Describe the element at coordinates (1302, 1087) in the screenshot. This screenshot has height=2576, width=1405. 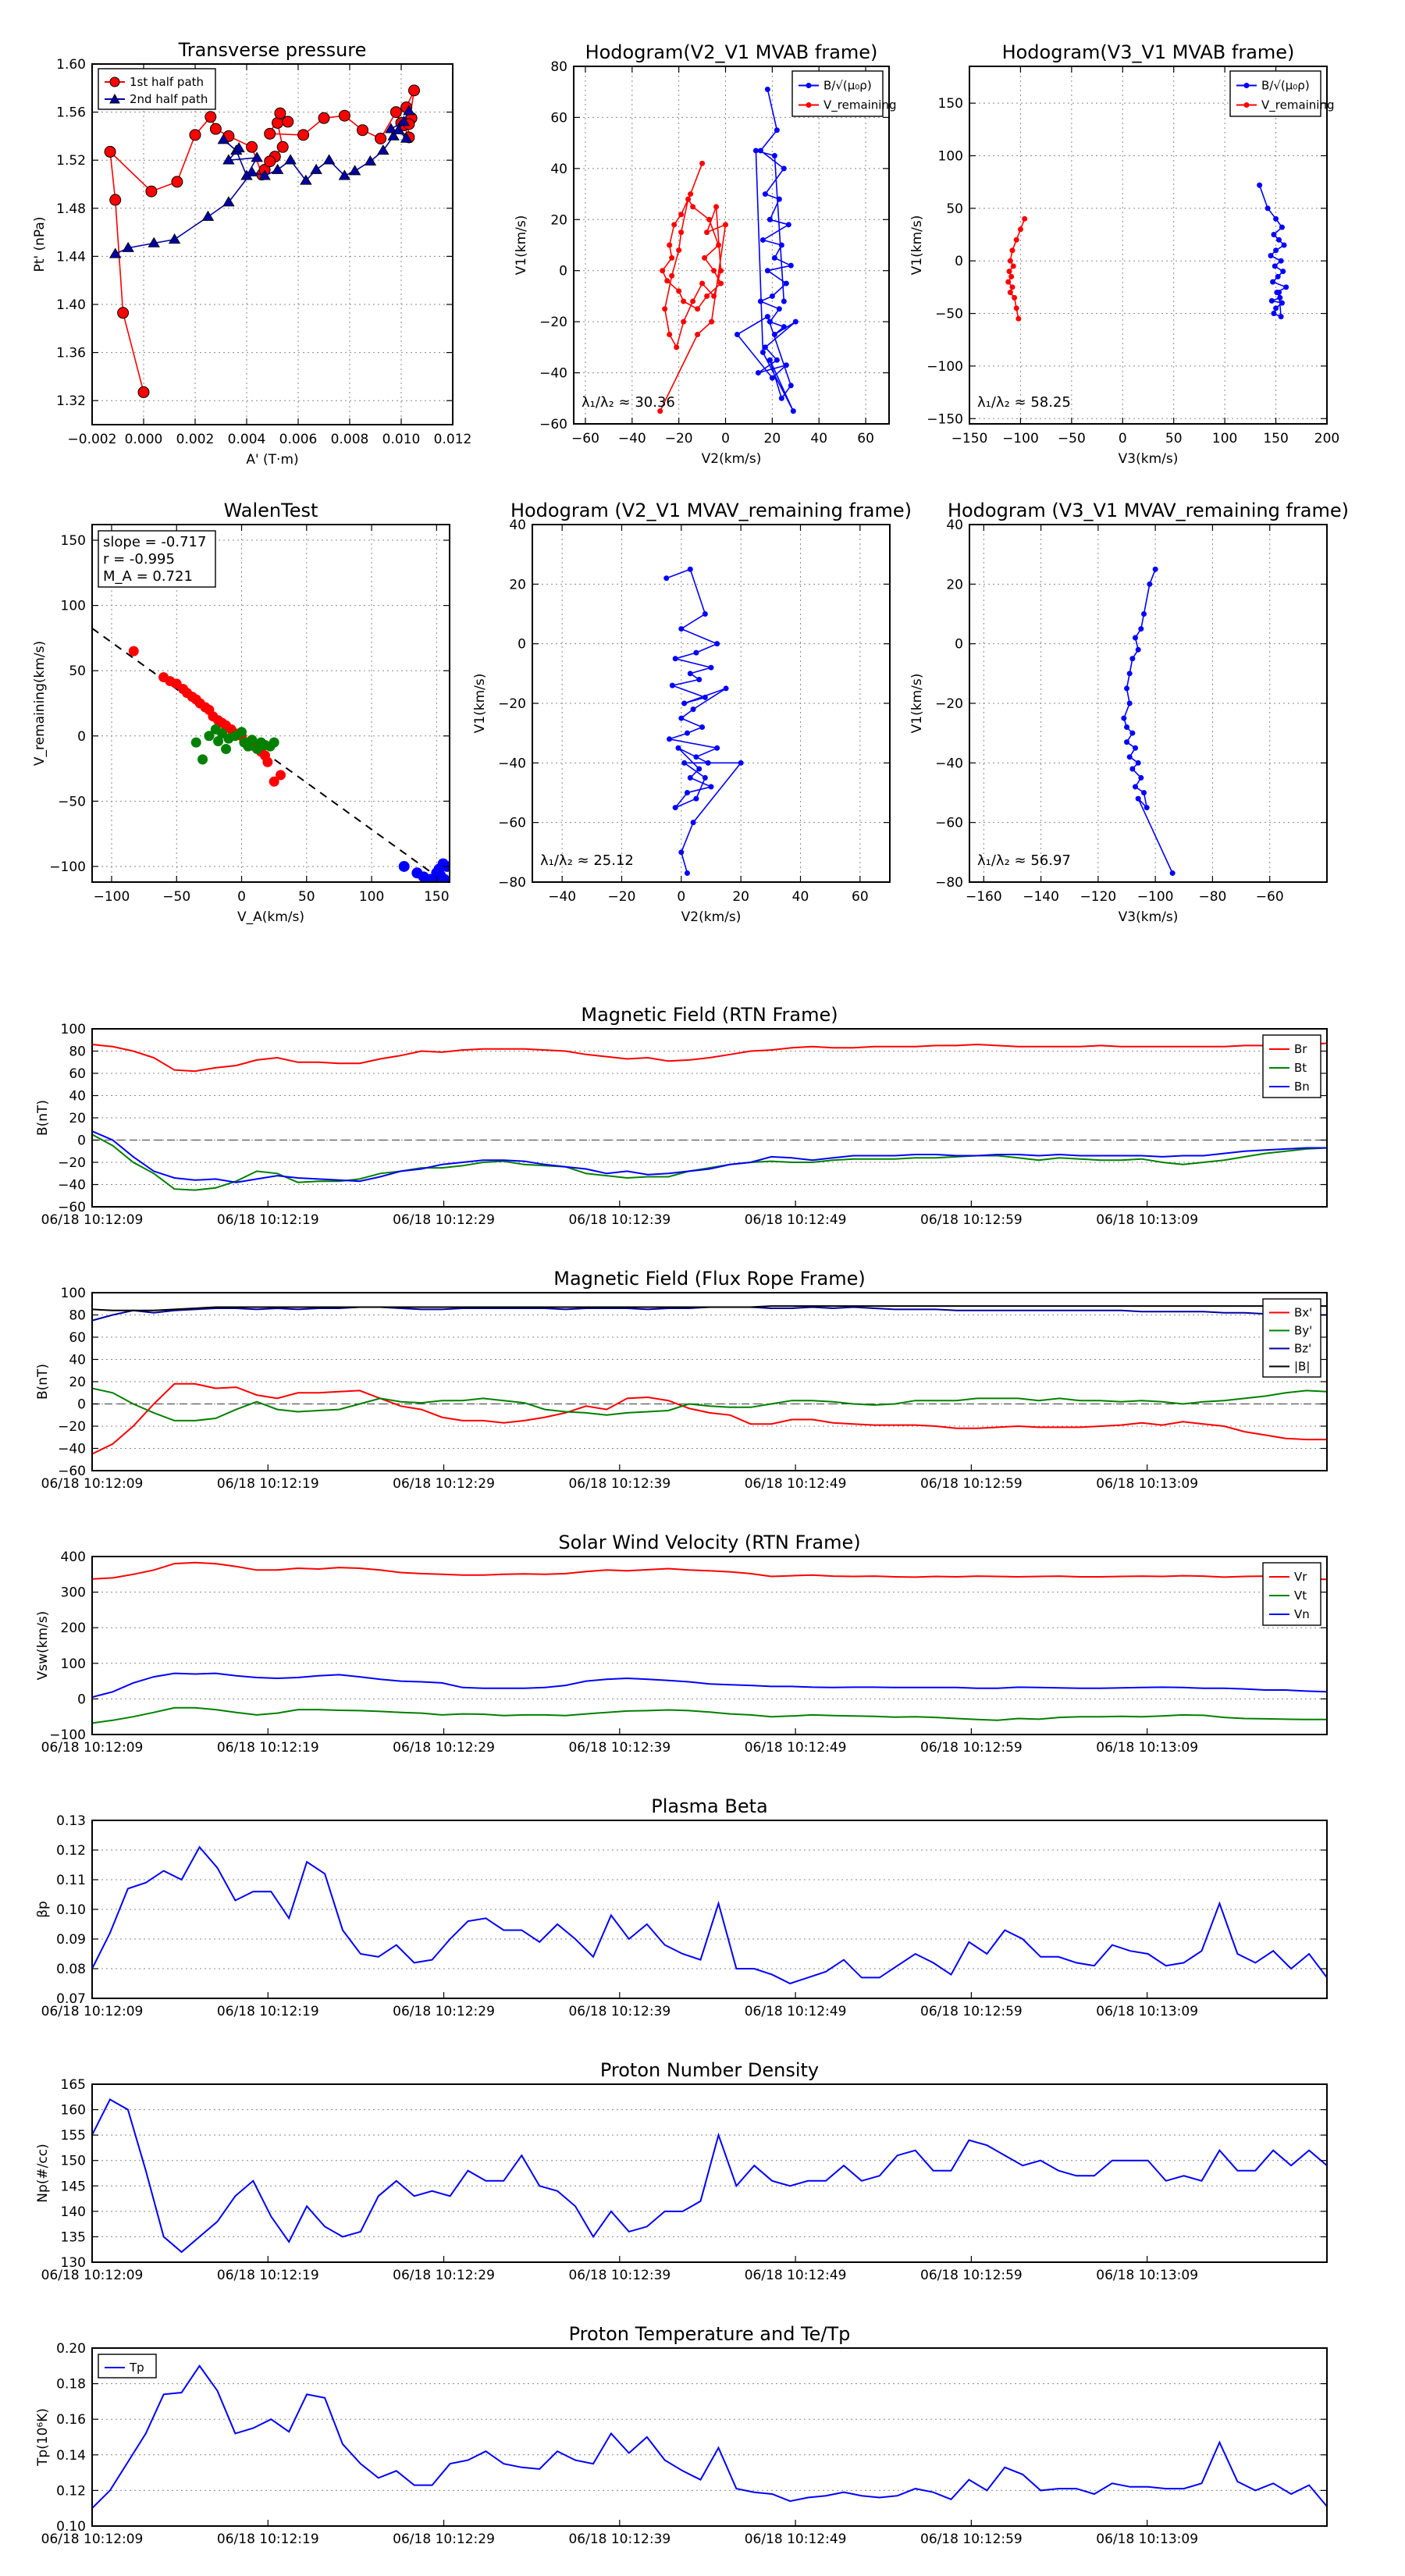
I see `legend-label: Bn` at that location.